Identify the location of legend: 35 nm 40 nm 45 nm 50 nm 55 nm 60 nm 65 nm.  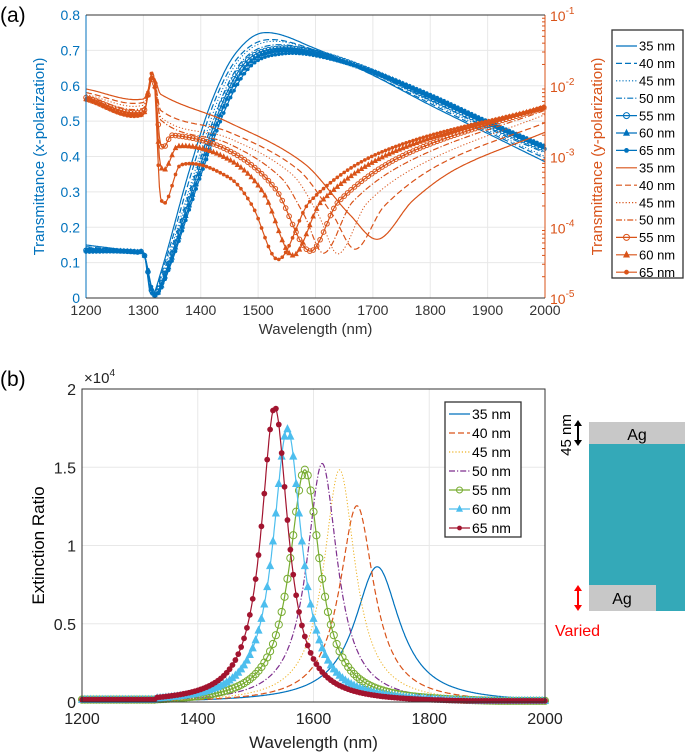
(483, 469).